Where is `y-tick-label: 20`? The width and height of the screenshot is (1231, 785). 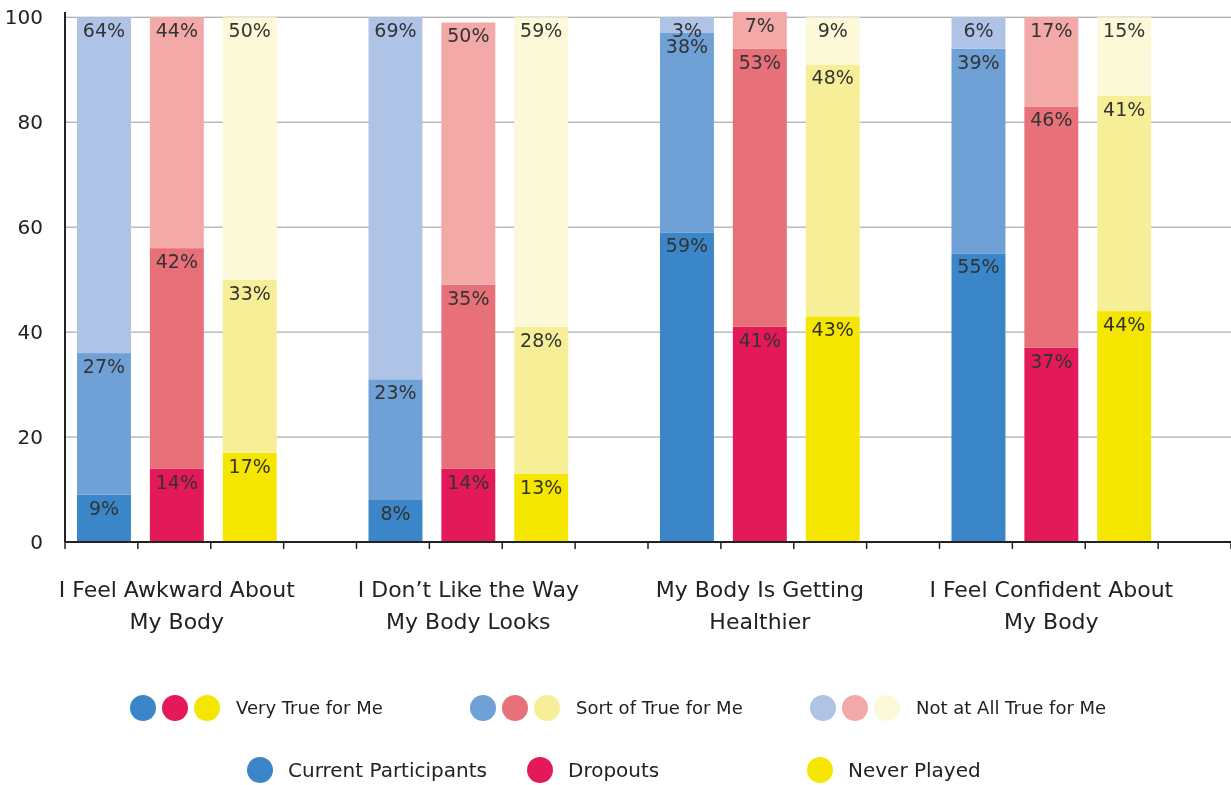 y-tick-label: 20 is located at coordinates (30, 437).